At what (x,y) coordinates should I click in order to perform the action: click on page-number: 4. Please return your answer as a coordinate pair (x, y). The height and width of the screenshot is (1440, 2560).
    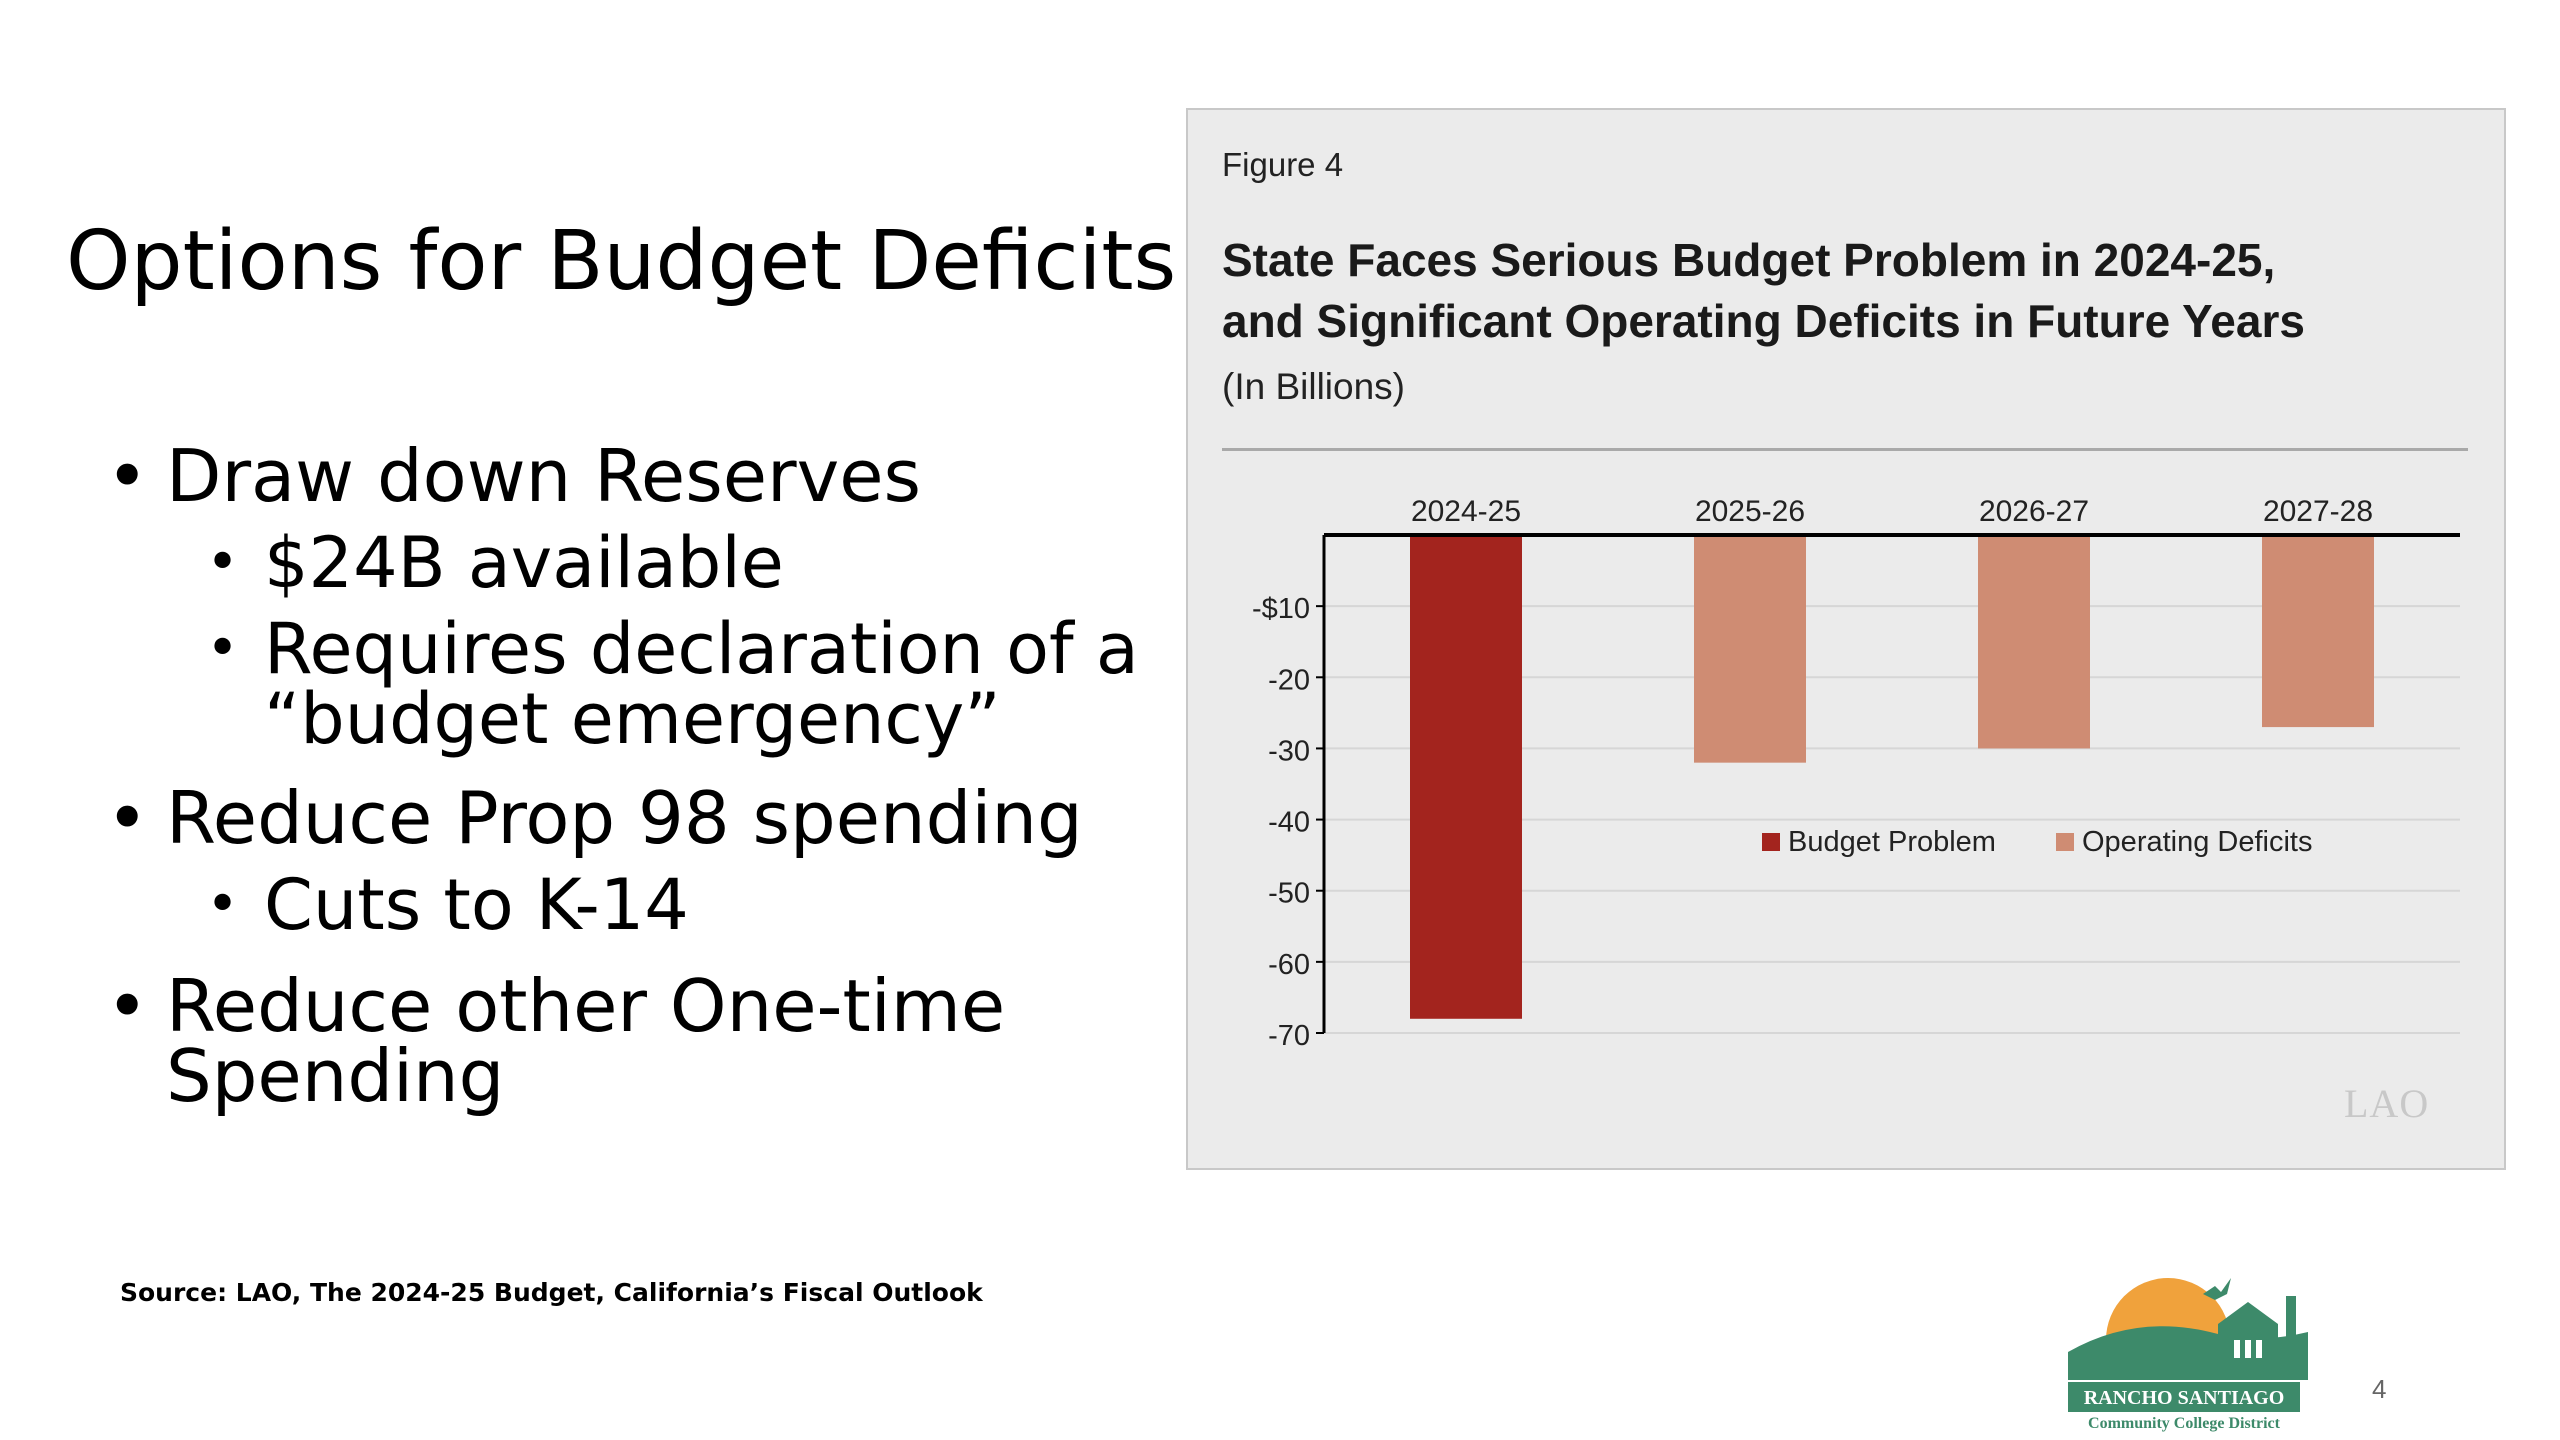
    Looking at the image, I should click on (2379, 1389).